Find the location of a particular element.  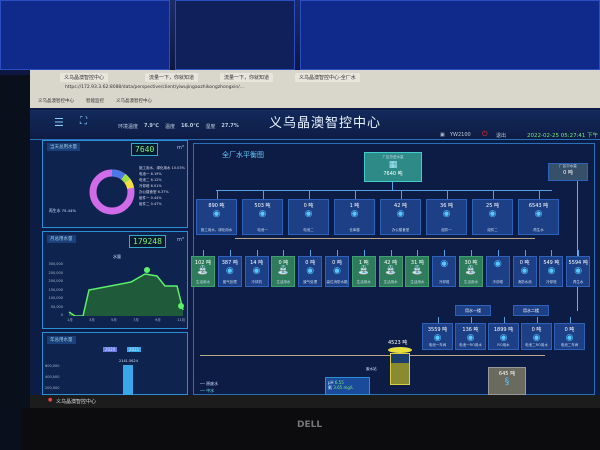

balance-node: 42 吨 ◉ 办公楼食堂 is located at coordinates (400, 217).